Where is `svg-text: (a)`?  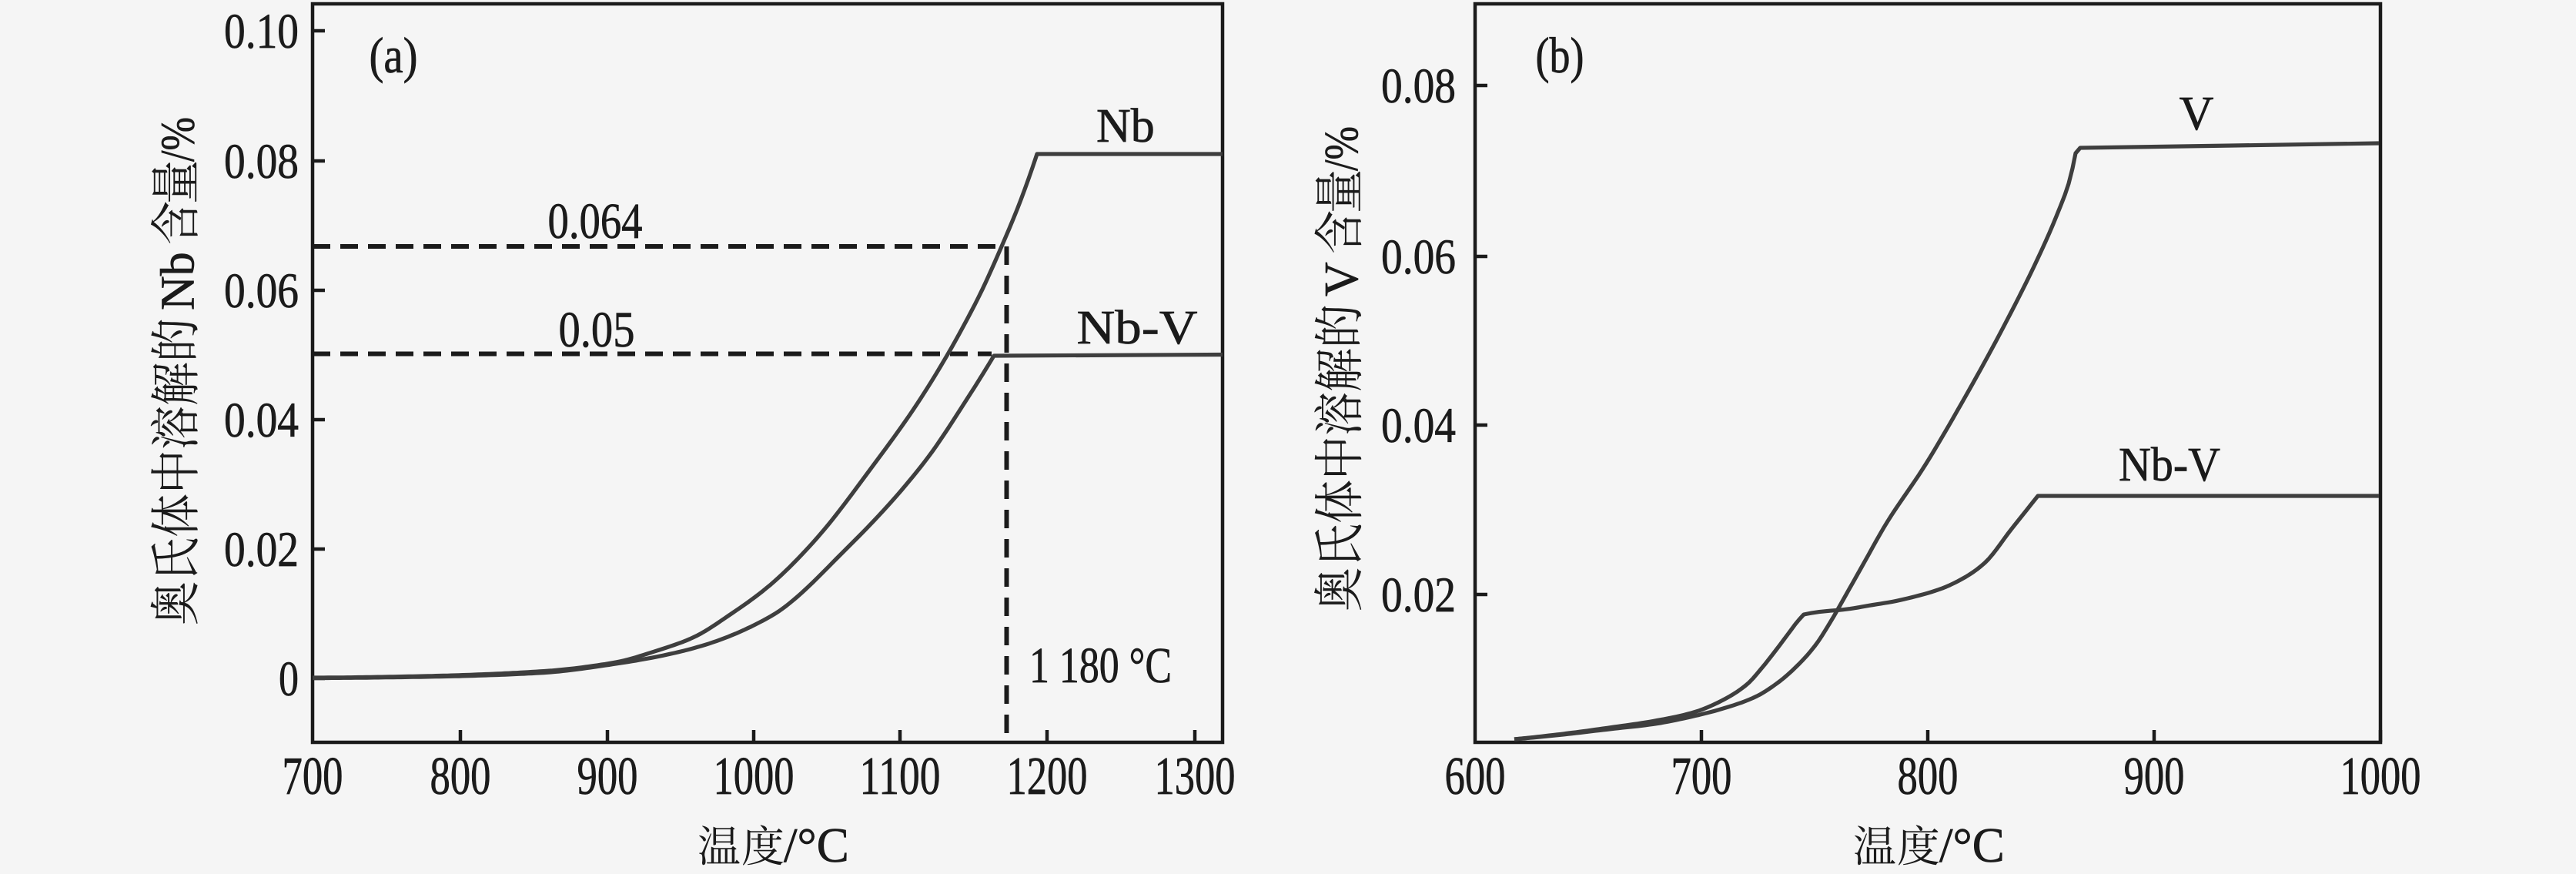 svg-text: (a) is located at coordinates (394, 56).